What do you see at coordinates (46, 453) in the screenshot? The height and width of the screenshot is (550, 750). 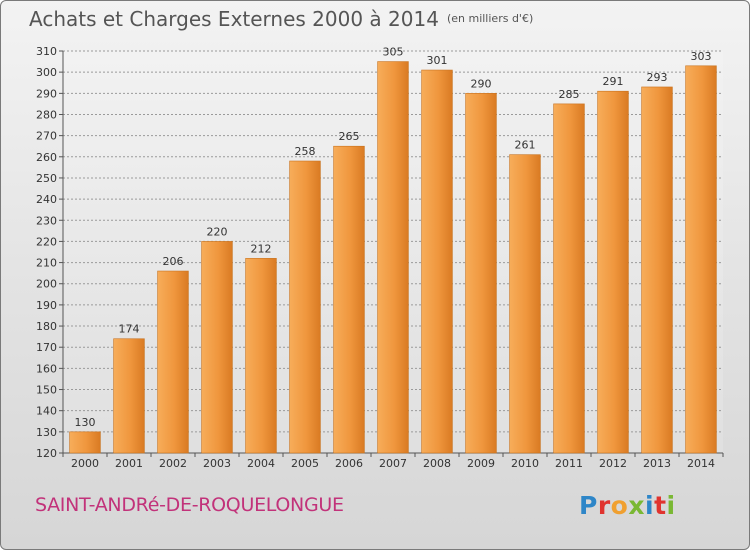 I see `y-tick-label: 120` at bounding box center [46, 453].